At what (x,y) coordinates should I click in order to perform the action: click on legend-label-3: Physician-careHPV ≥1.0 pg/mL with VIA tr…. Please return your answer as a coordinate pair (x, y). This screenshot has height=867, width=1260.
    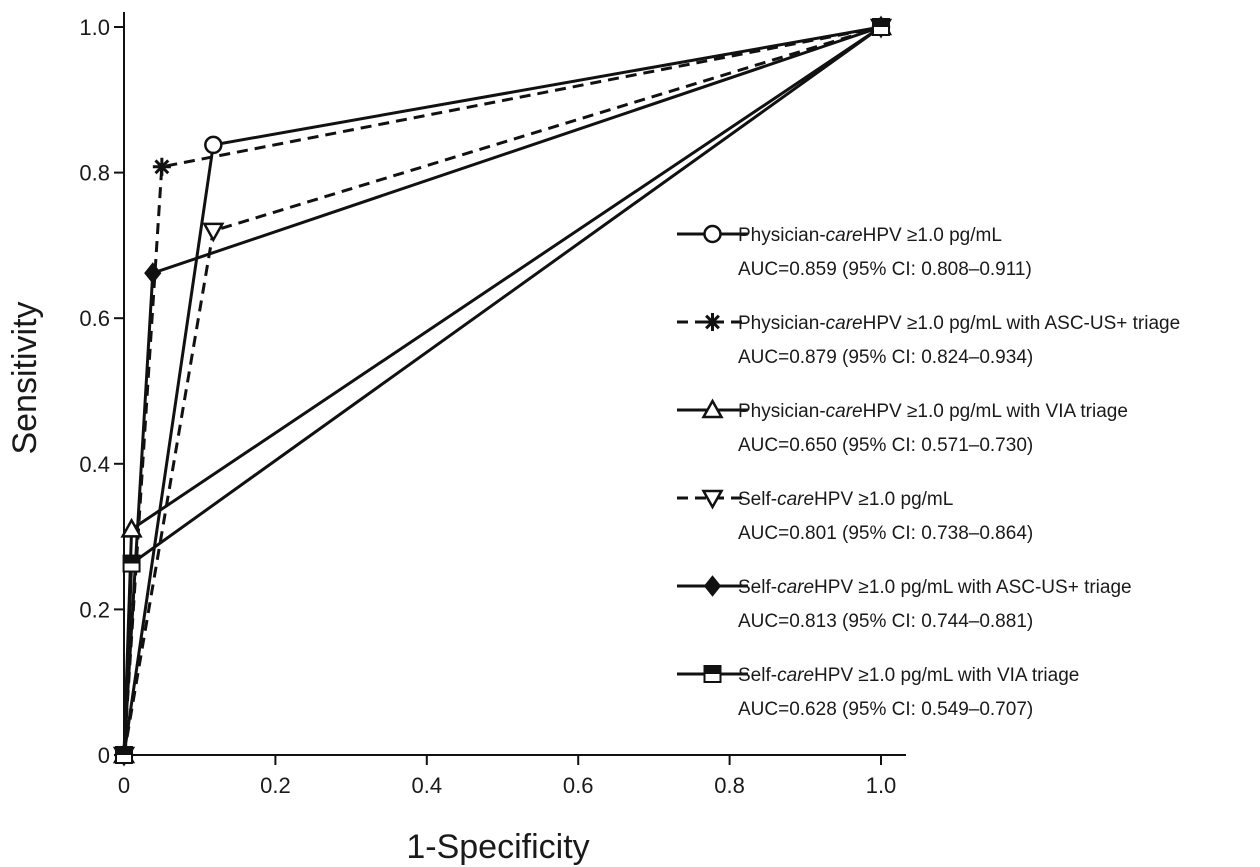
    Looking at the image, I should click on (933, 411).